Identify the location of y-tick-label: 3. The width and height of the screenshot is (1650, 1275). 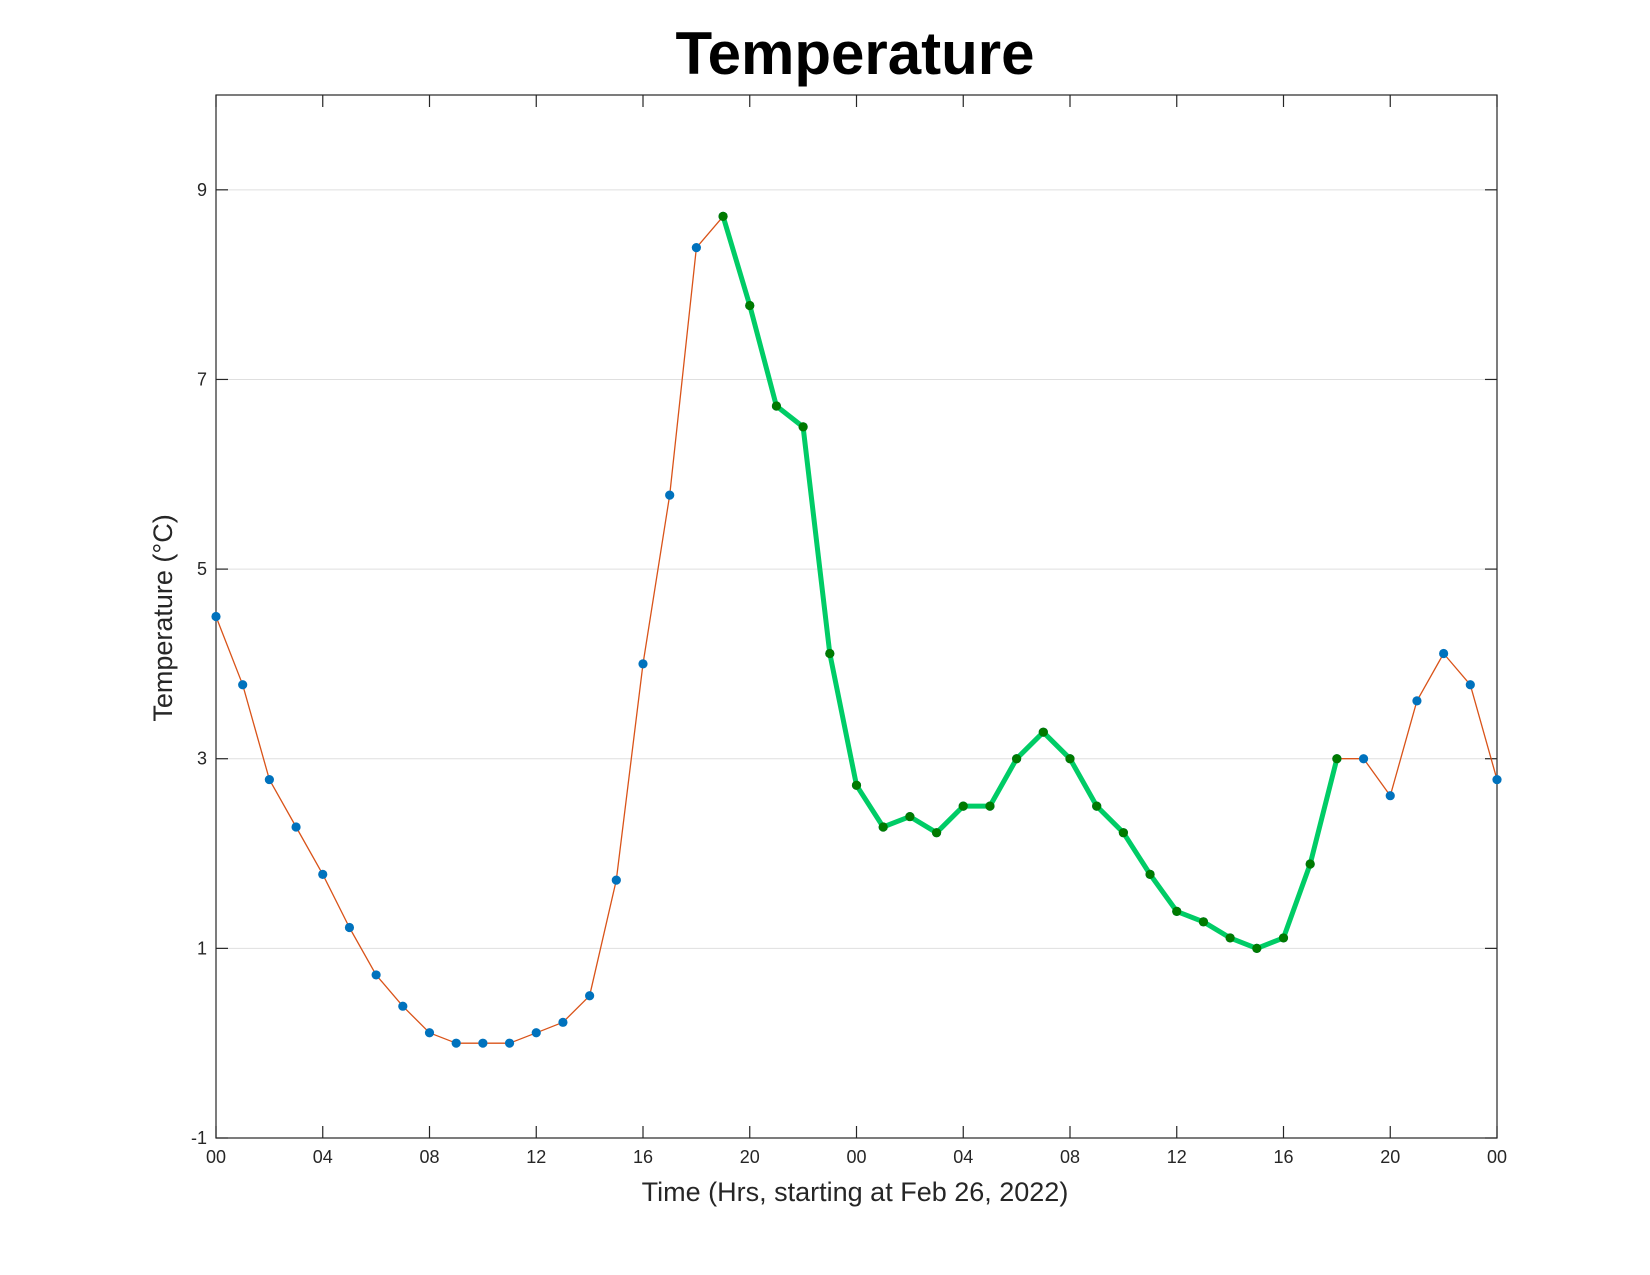
(202, 759).